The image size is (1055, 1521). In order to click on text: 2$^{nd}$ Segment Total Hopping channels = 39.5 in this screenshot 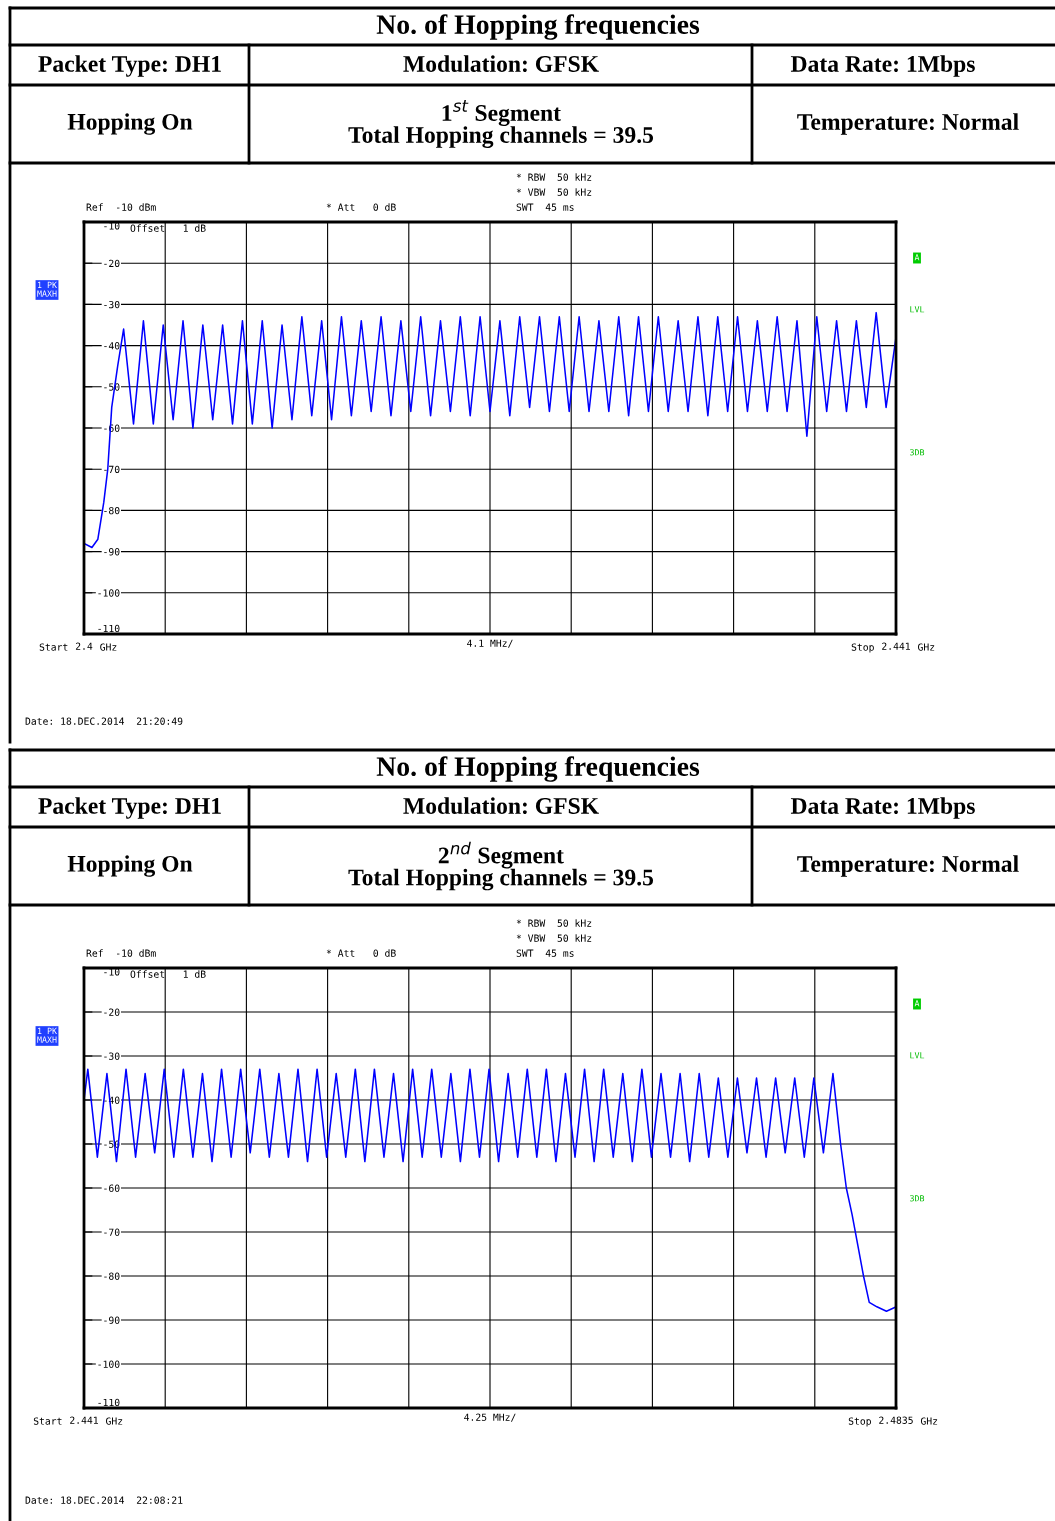, I will do `click(501, 866)`.